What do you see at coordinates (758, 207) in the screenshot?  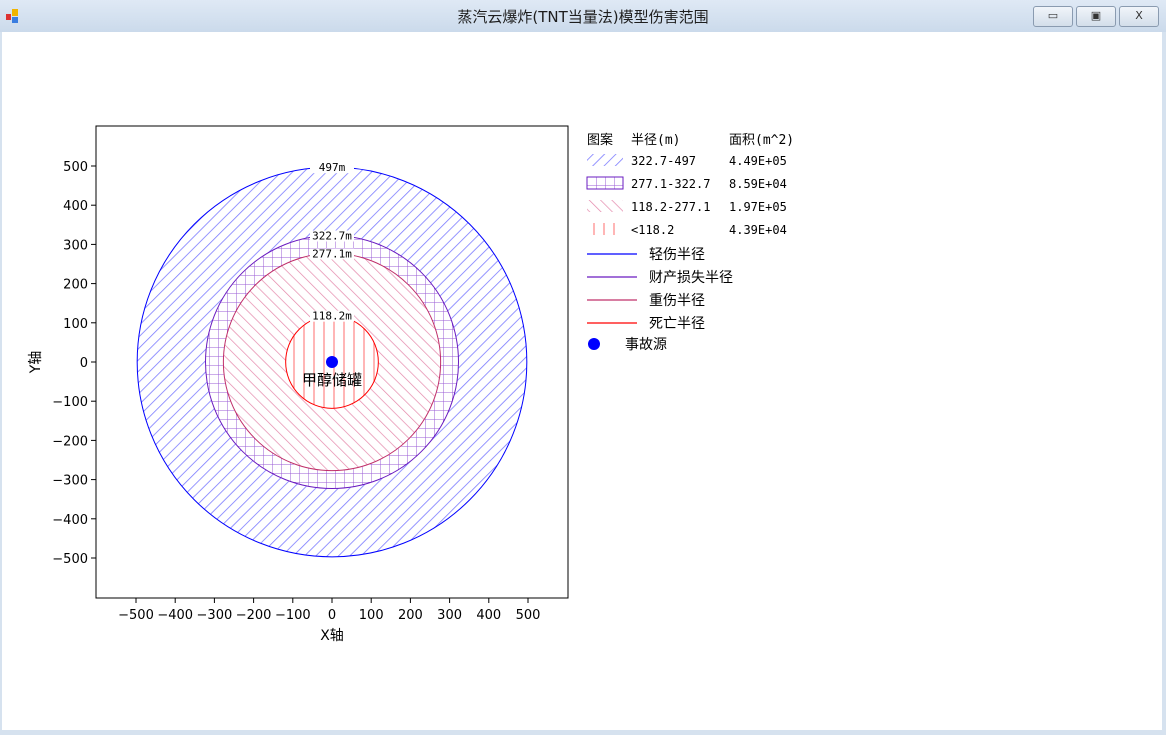 I see `legend-area: 1.97E+05` at bounding box center [758, 207].